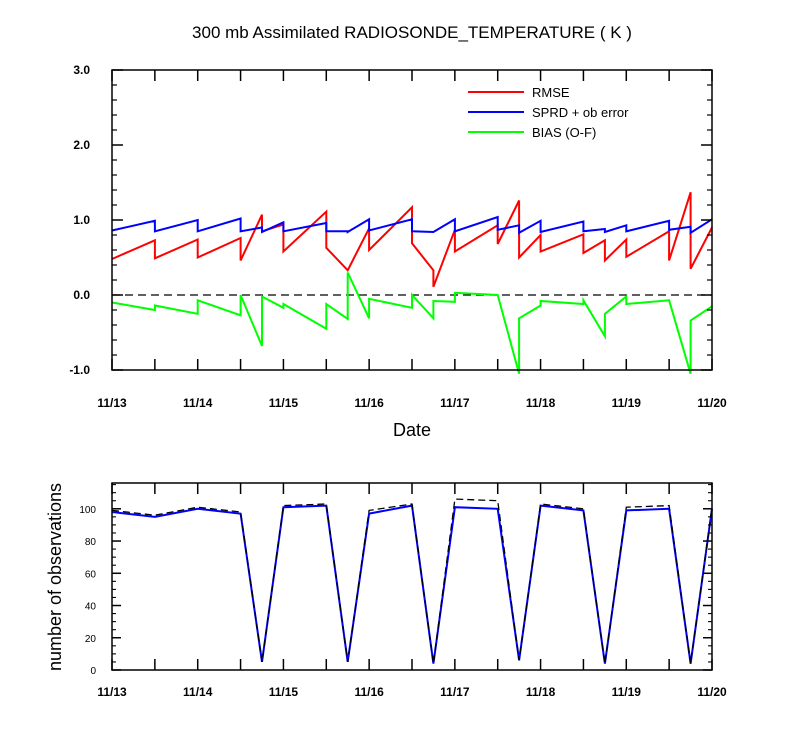  I want to click on series-line-bias-o-f, so click(412, 323).